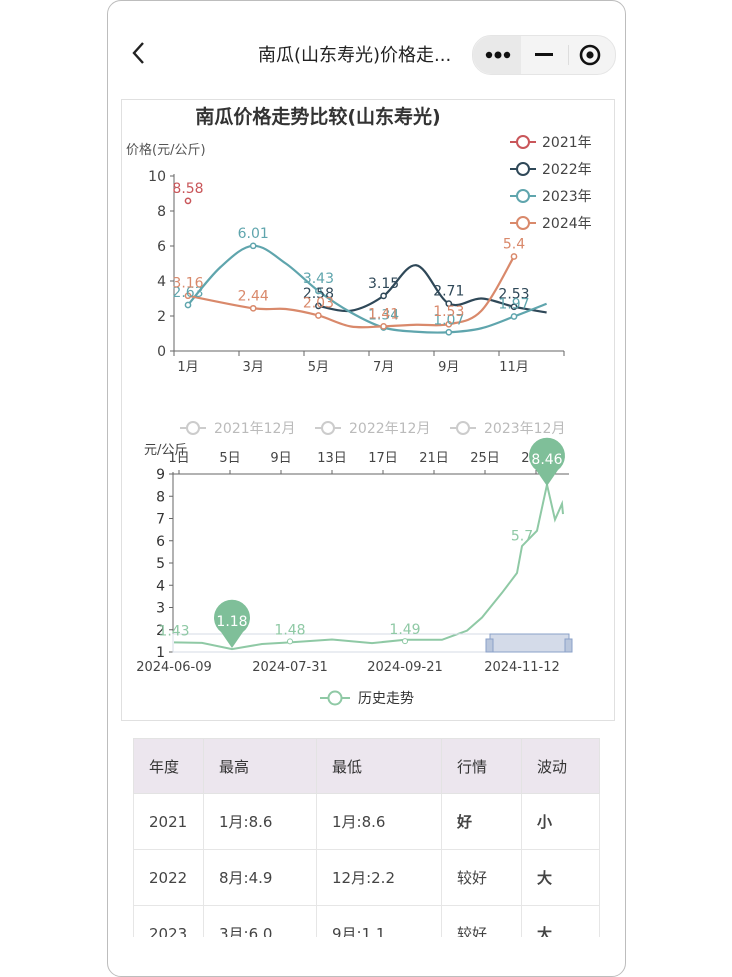  I want to click on cell-max: 8月:4.9, so click(260, 877).